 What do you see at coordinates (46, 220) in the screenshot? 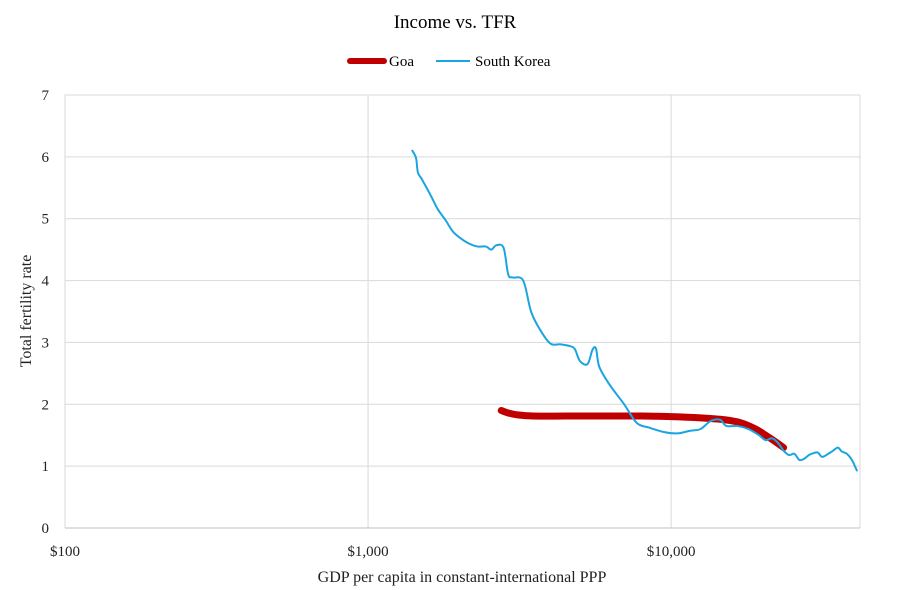
I see `y-tick-label: 5` at bounding box center [46, 220].